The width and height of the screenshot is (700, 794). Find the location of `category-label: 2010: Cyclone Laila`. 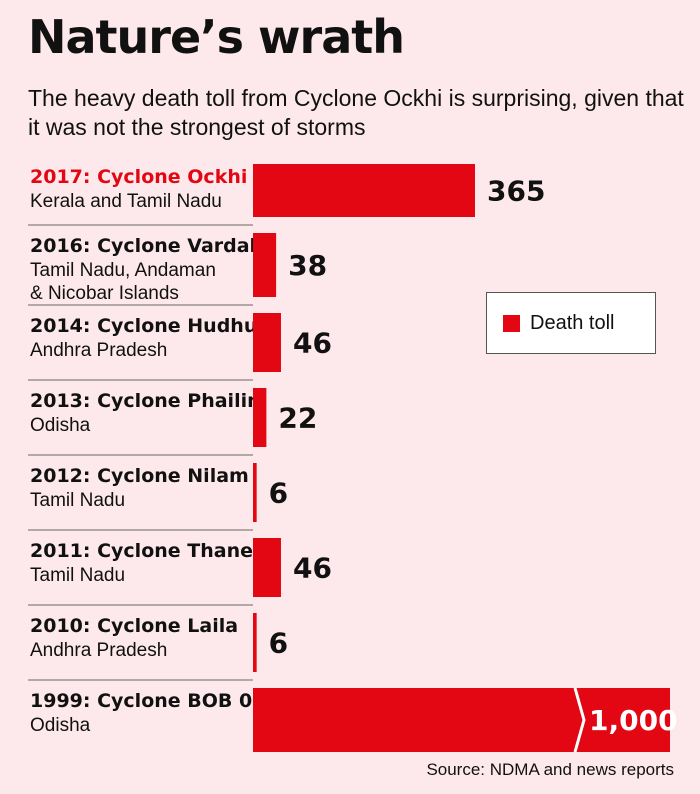

category-label: 2010: Cyclone Laila is located at coordinates (134, 626).